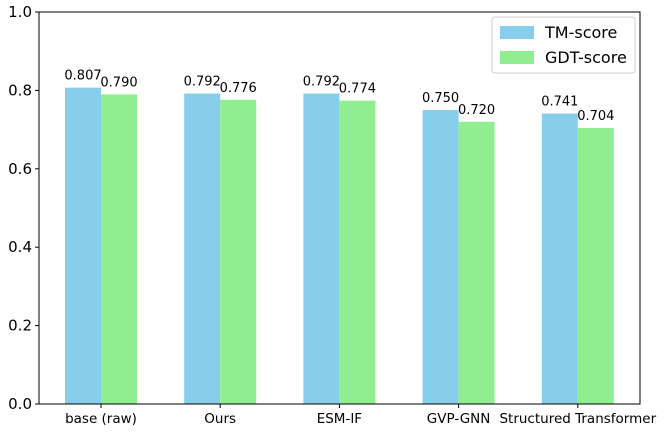  I want to click on bar-gdt-score-esm-if, so click(357, 252).